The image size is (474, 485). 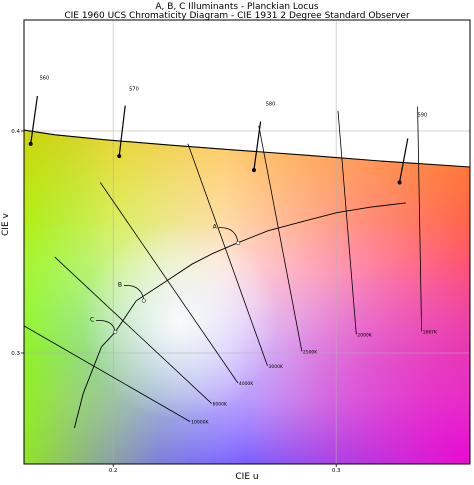 What do you see at coordinates (120, 284) in the screenshot?
I see `illuminant-label-B: B` at bounding box center [120, 284].